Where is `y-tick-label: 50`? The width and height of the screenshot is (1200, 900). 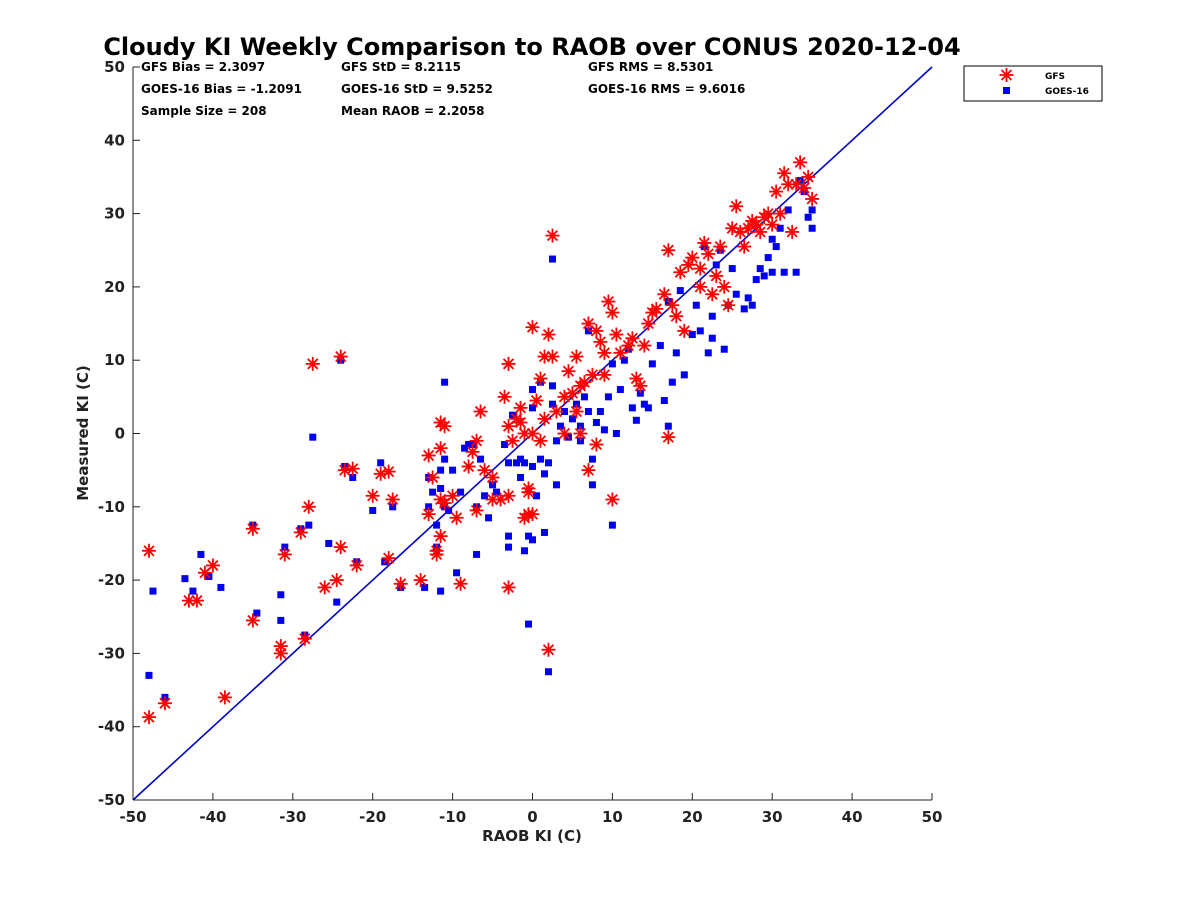
y-tick-label: 50 is located at coordinates (114, 67).